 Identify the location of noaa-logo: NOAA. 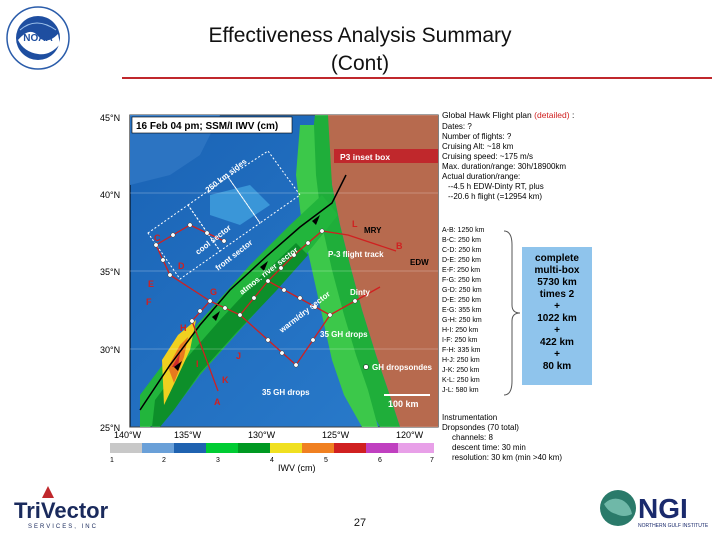
(38, 38).